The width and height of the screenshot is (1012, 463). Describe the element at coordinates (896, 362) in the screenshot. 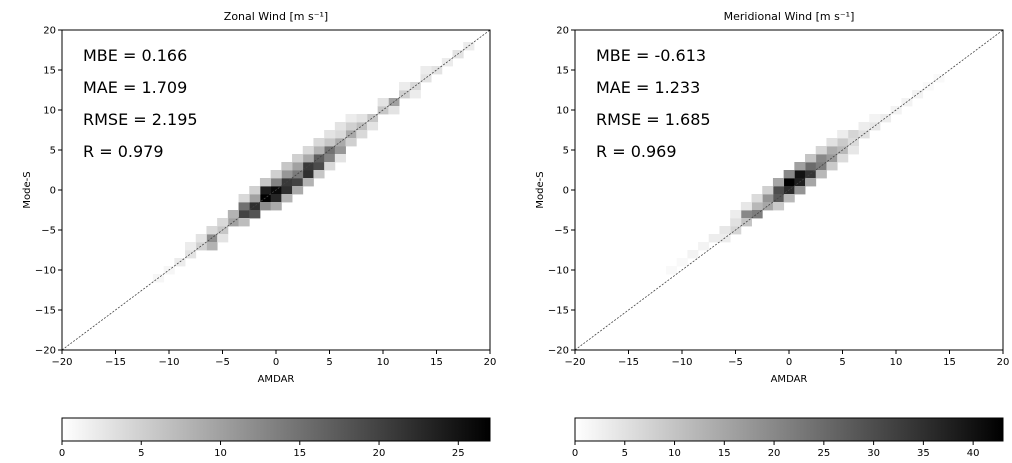

I see `x-tick-label: 10` at that location.